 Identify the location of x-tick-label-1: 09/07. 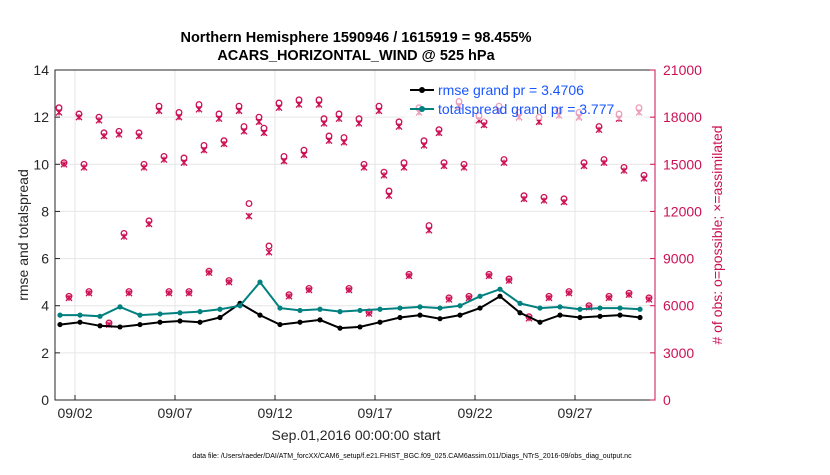
(174, 413).